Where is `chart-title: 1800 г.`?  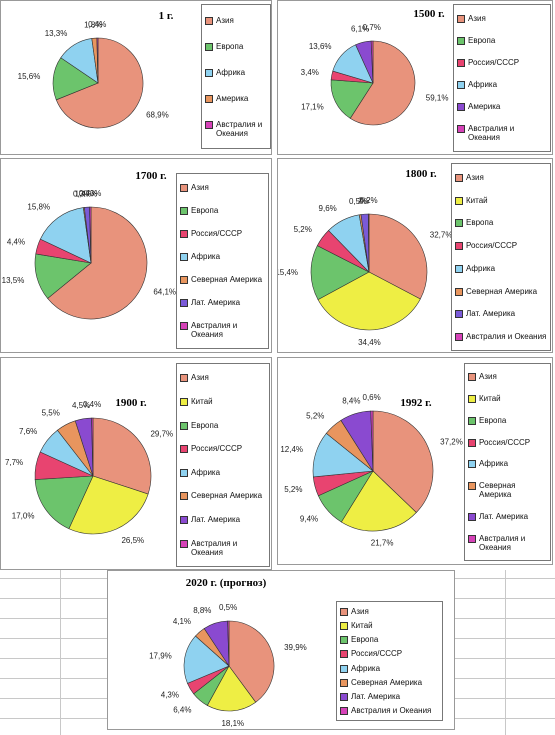
chart-title: 1800 г. is located at coordinates (421, 174).